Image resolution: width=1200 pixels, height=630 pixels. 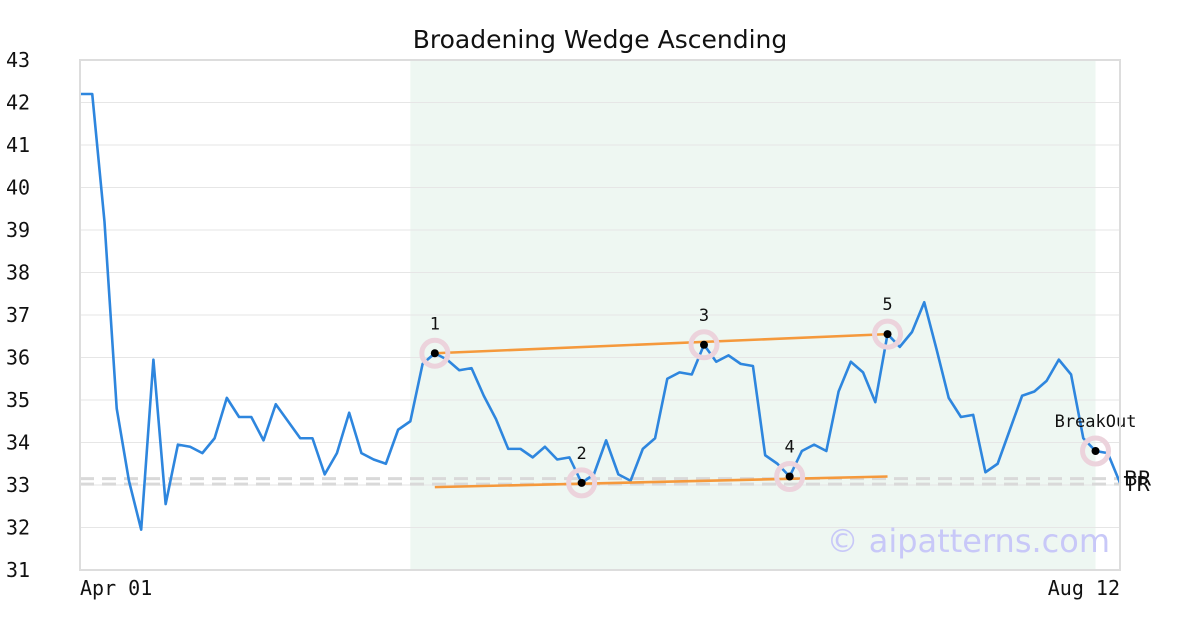 I want to click on y-tick-label: 43, so click(x=18, y=60).